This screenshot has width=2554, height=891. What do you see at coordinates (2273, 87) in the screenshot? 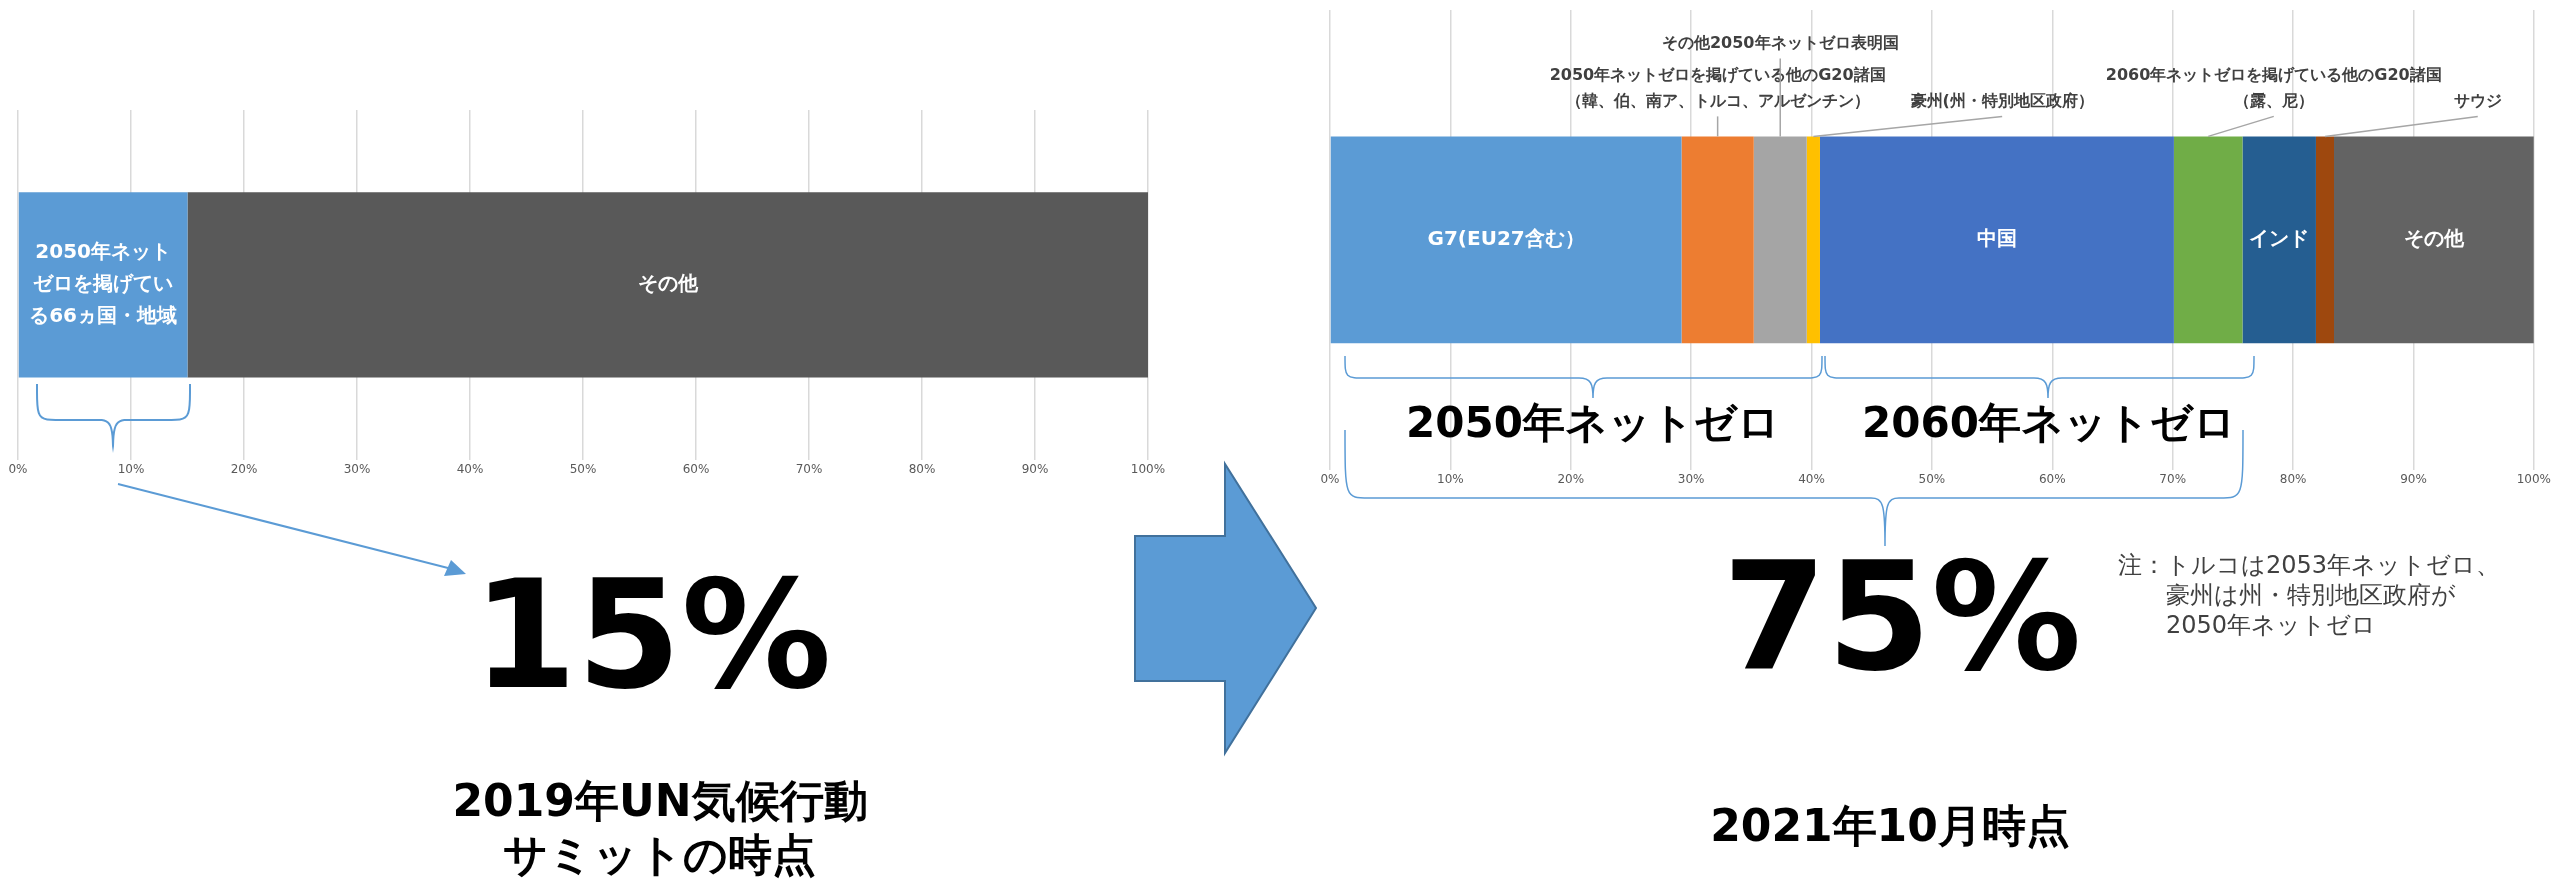
I see `text: 2060年ネットゼロを掲げている他のG20諸国（露、尼）` at bounding box center [2273, 87].